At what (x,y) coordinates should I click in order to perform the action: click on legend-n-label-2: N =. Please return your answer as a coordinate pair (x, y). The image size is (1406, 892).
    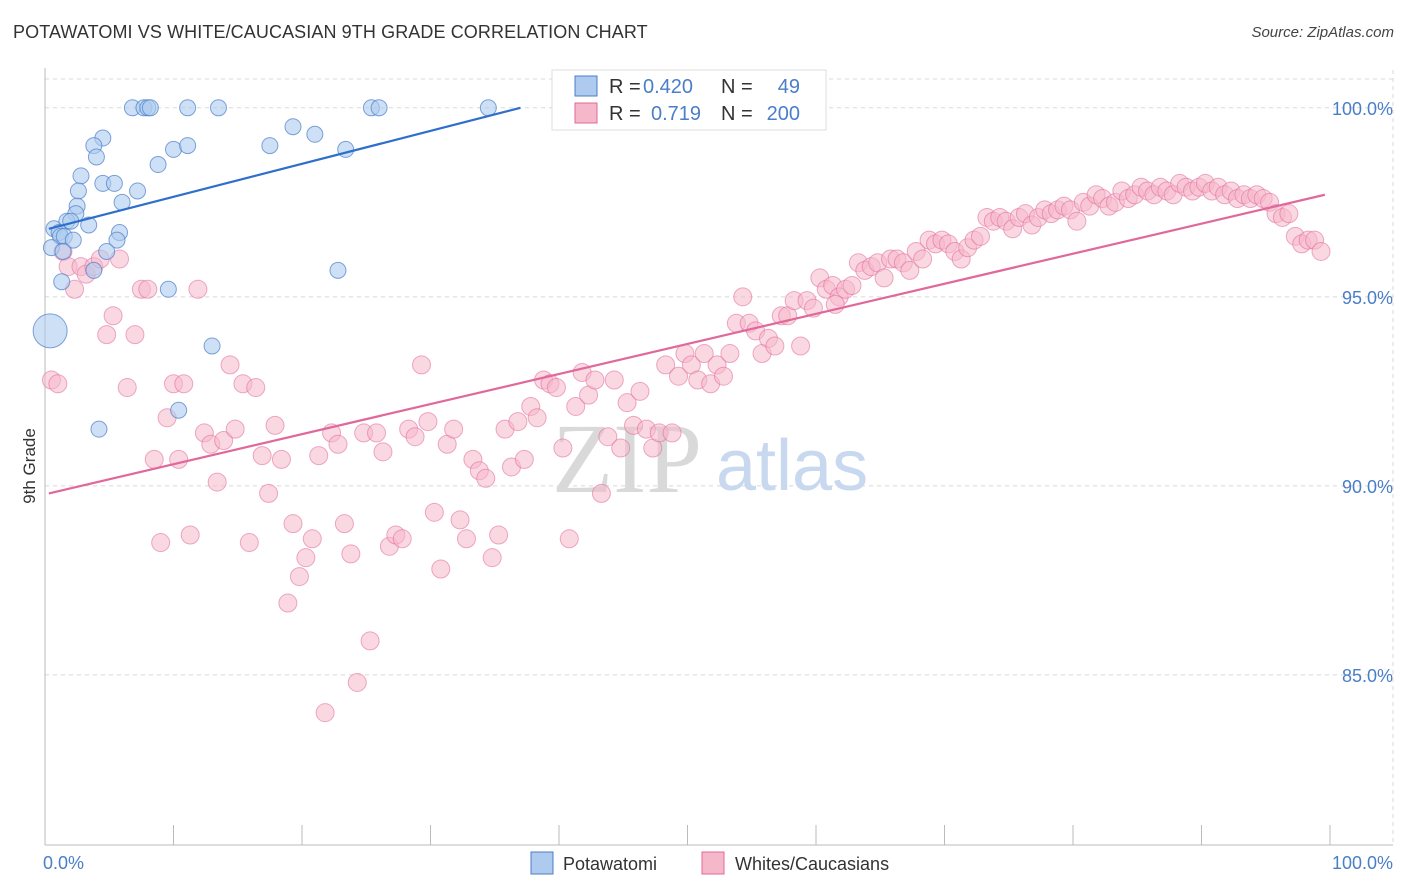
    Looking at the image, I should click on (737, 114).